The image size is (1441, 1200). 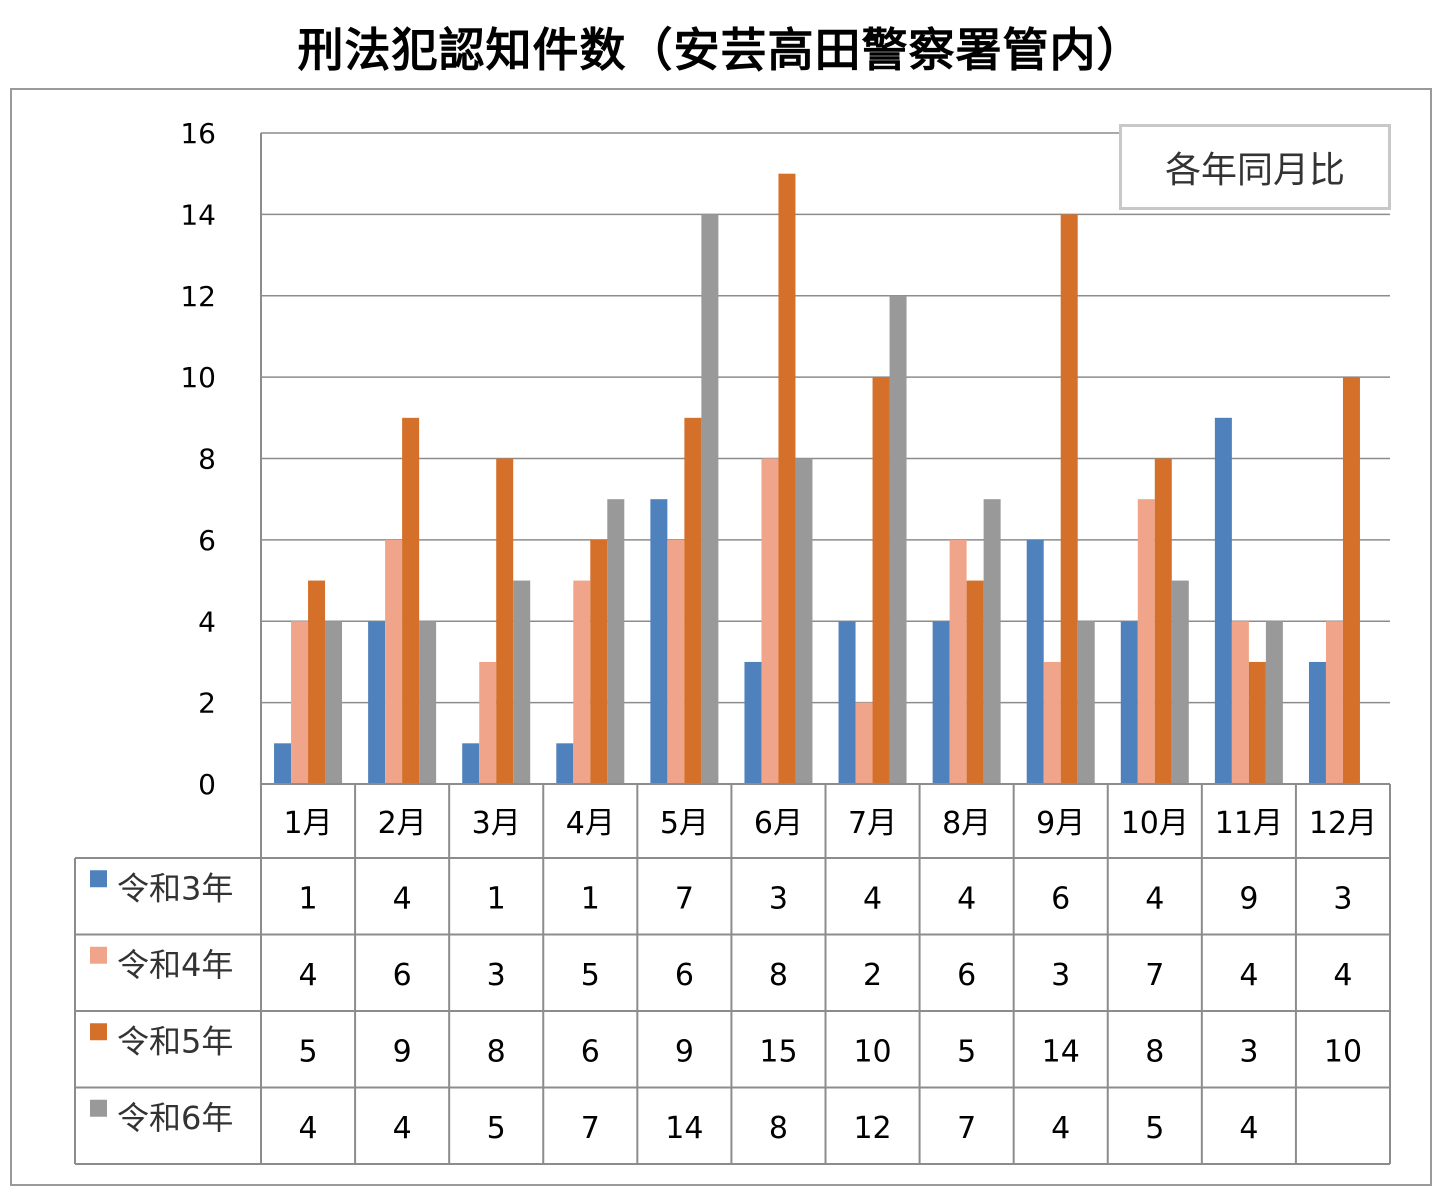 I want to click on page-title: 刑法犯認知件数（安芸高田警察署管内）, so click(x=720, y=50).